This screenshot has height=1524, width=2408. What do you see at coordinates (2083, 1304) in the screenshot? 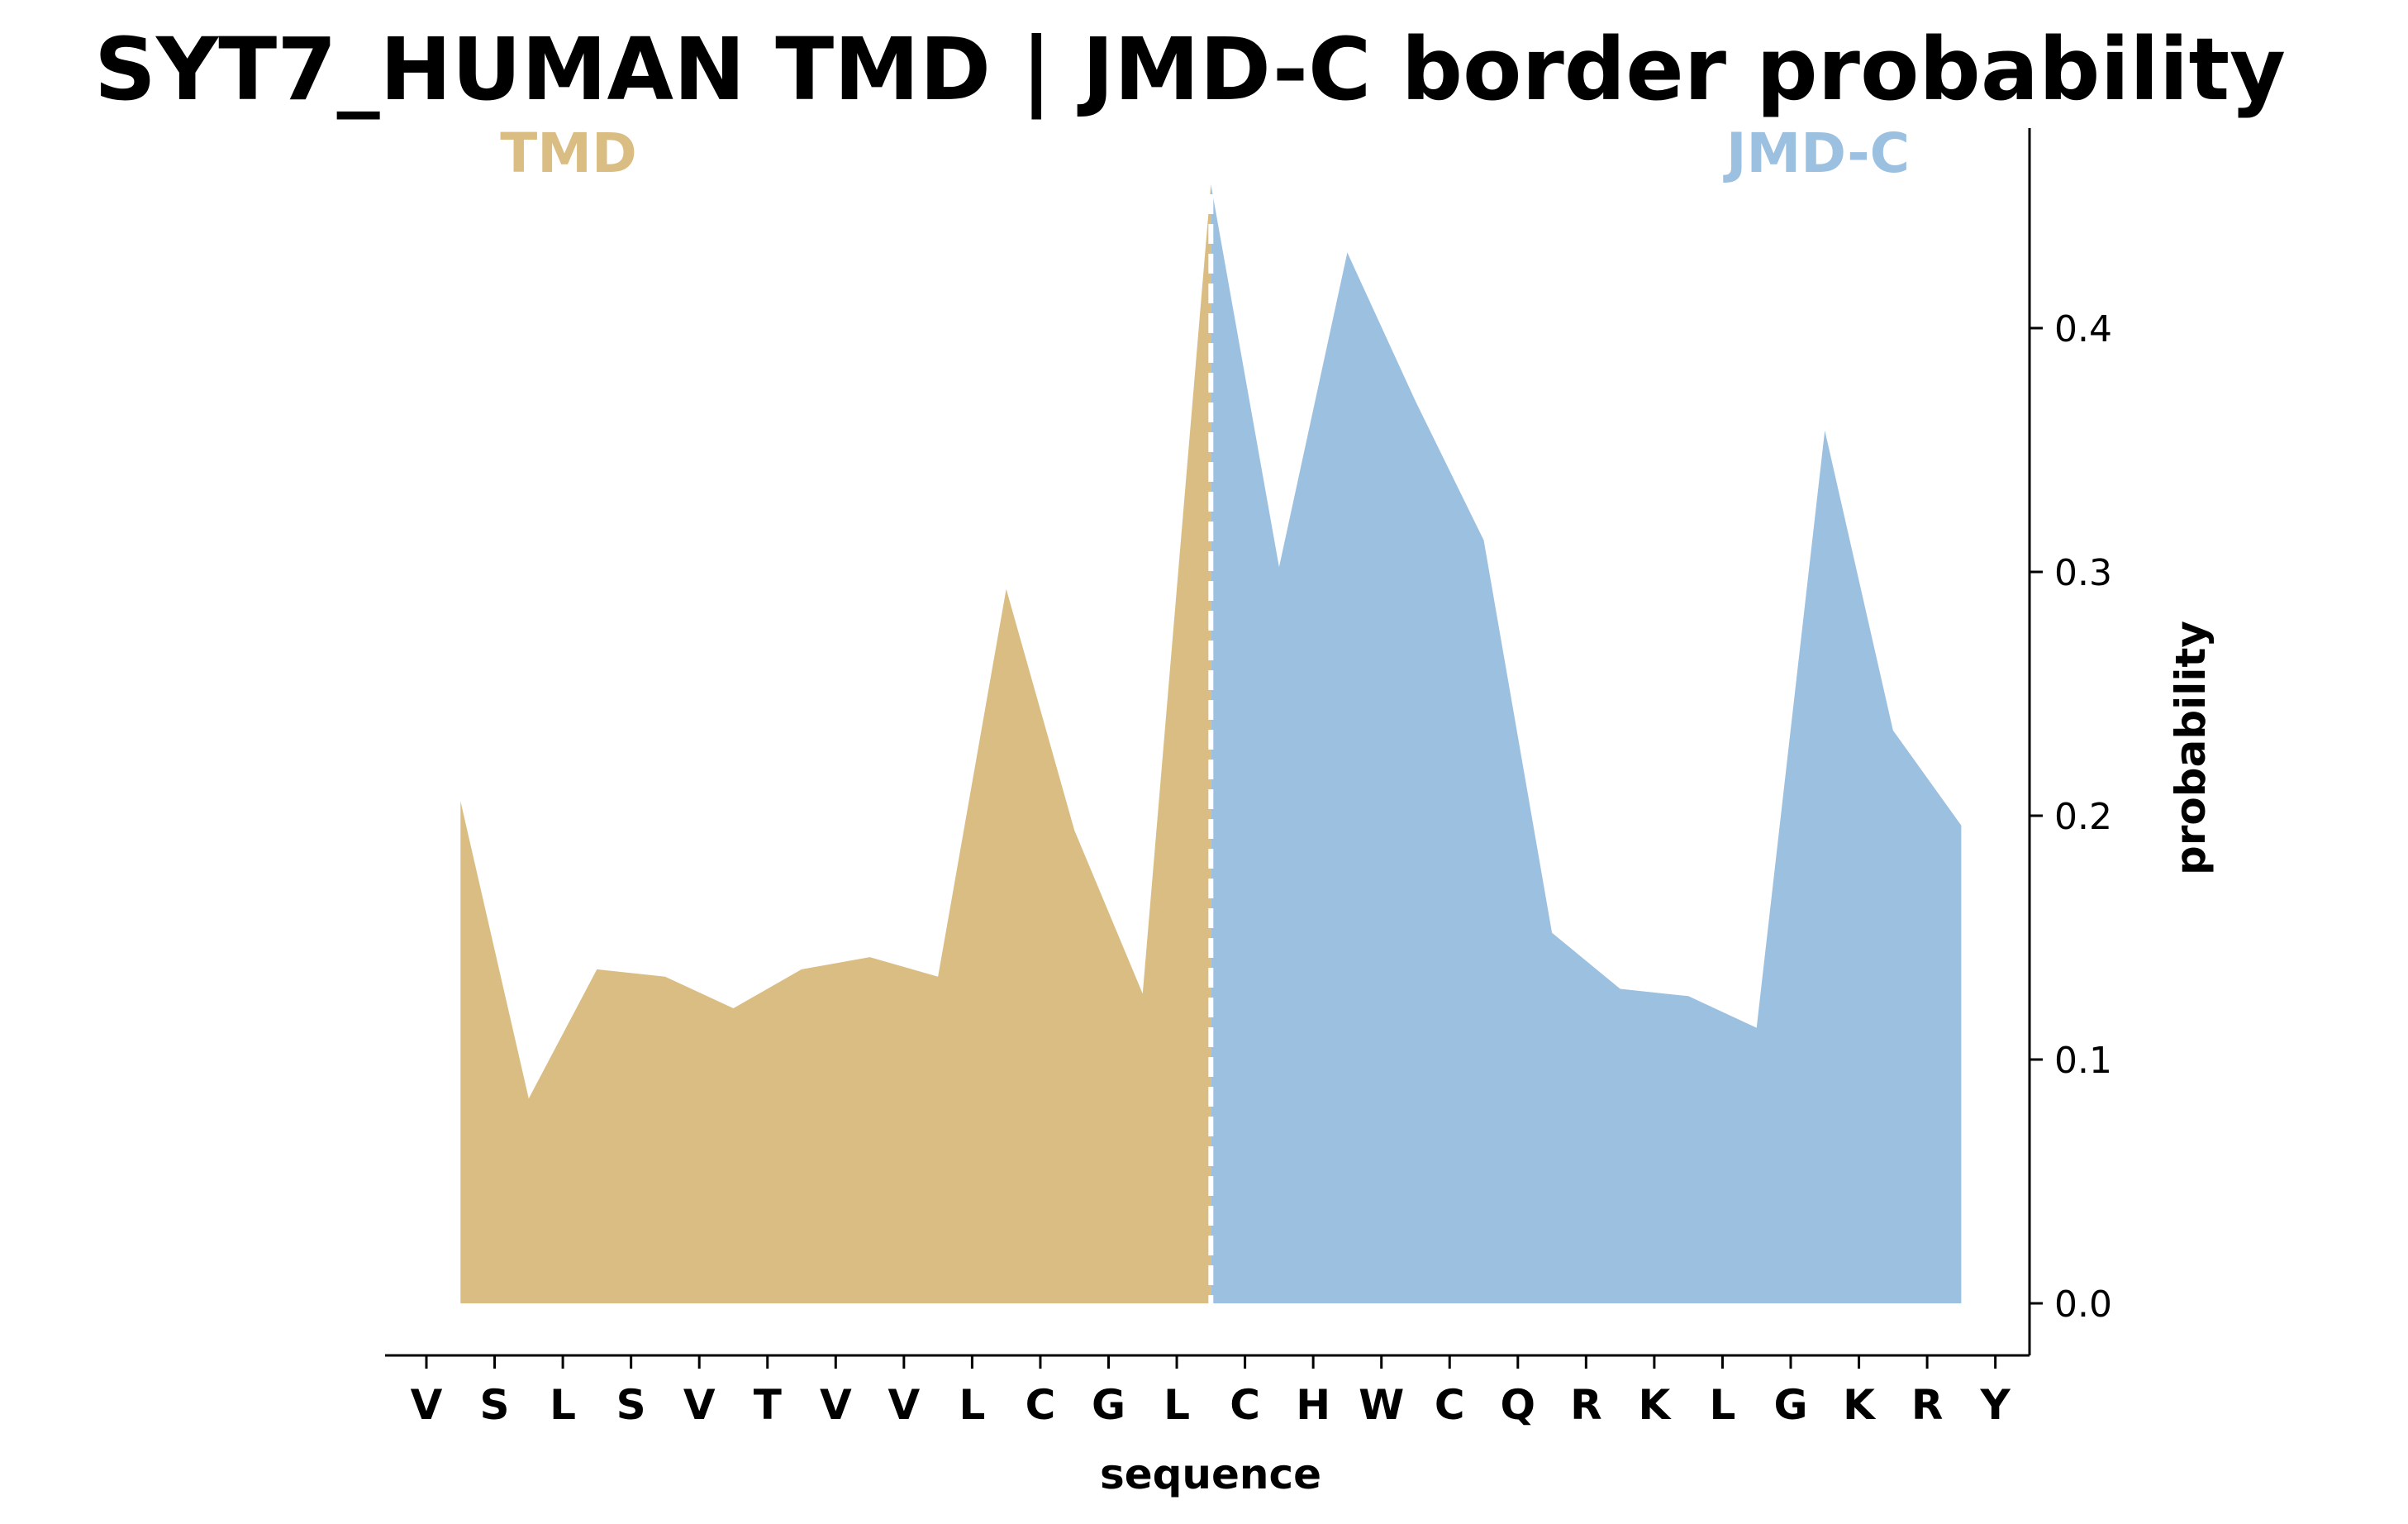
I see `y-tick-label: 0.0` at bounding box center [2083, 1304].